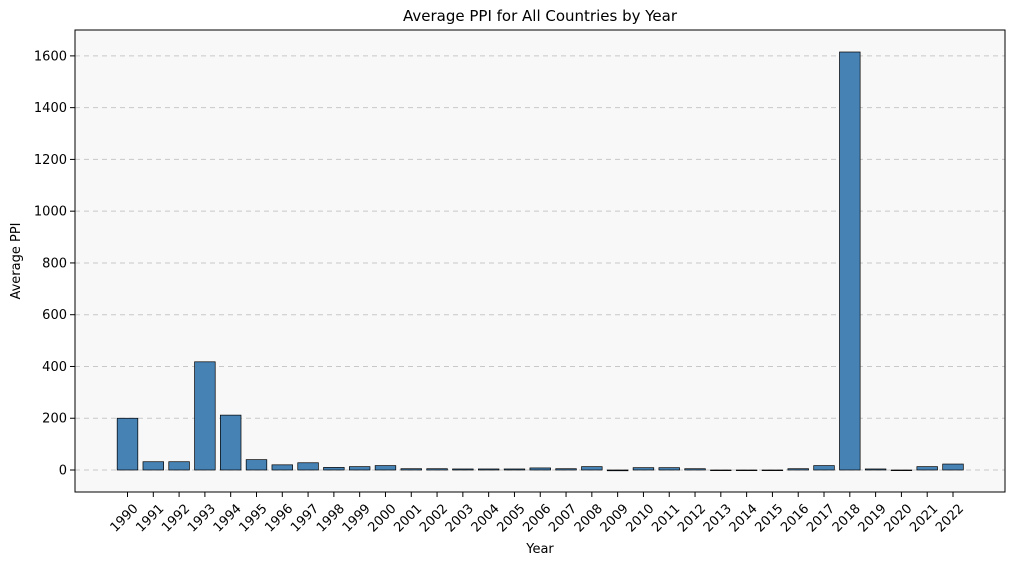 The image size is (1014, 566). Describe the element at coordinates (953, 467) in the screenshot. I see `bar-2022` at that location.